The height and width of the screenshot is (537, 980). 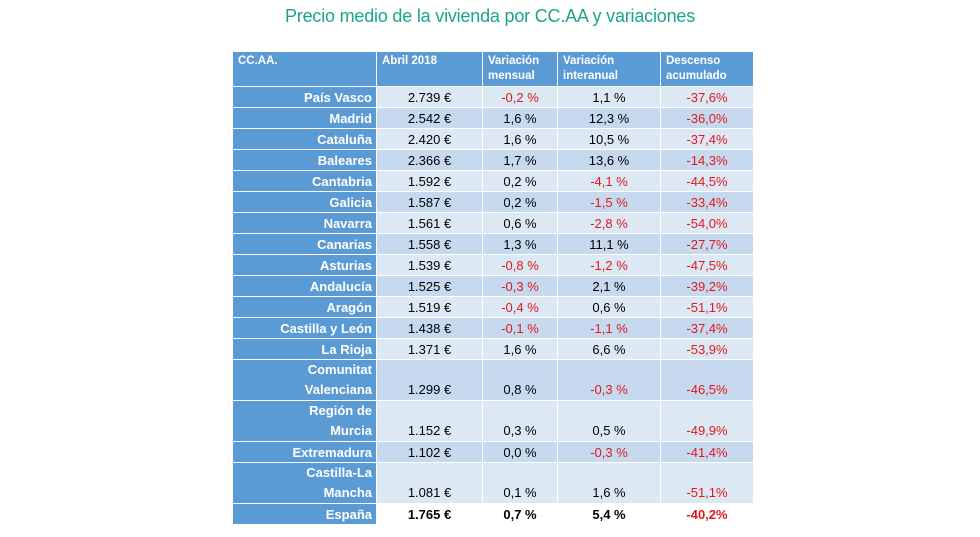 I want to click on cumulative-cell: -41,4%, so click(x=707, y=452).